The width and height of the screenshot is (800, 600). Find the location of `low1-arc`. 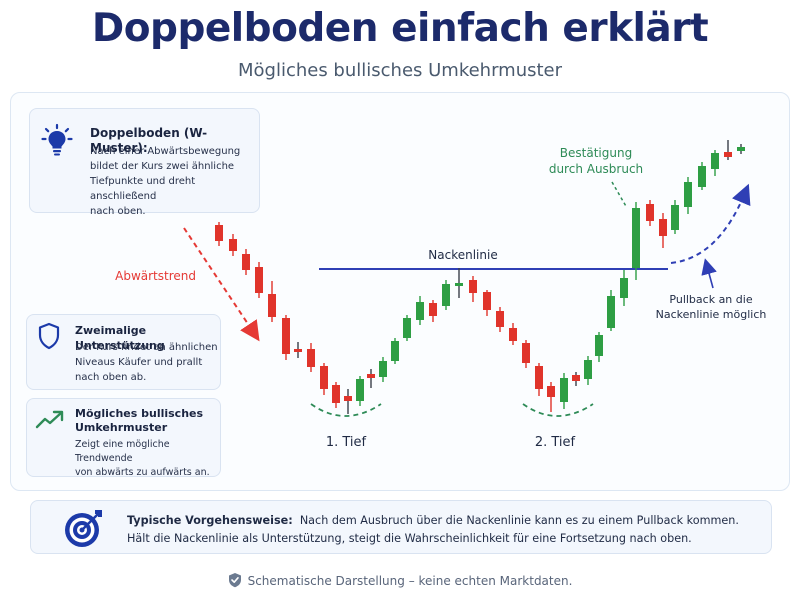

low1-arc is located at coordinates (346, 410).